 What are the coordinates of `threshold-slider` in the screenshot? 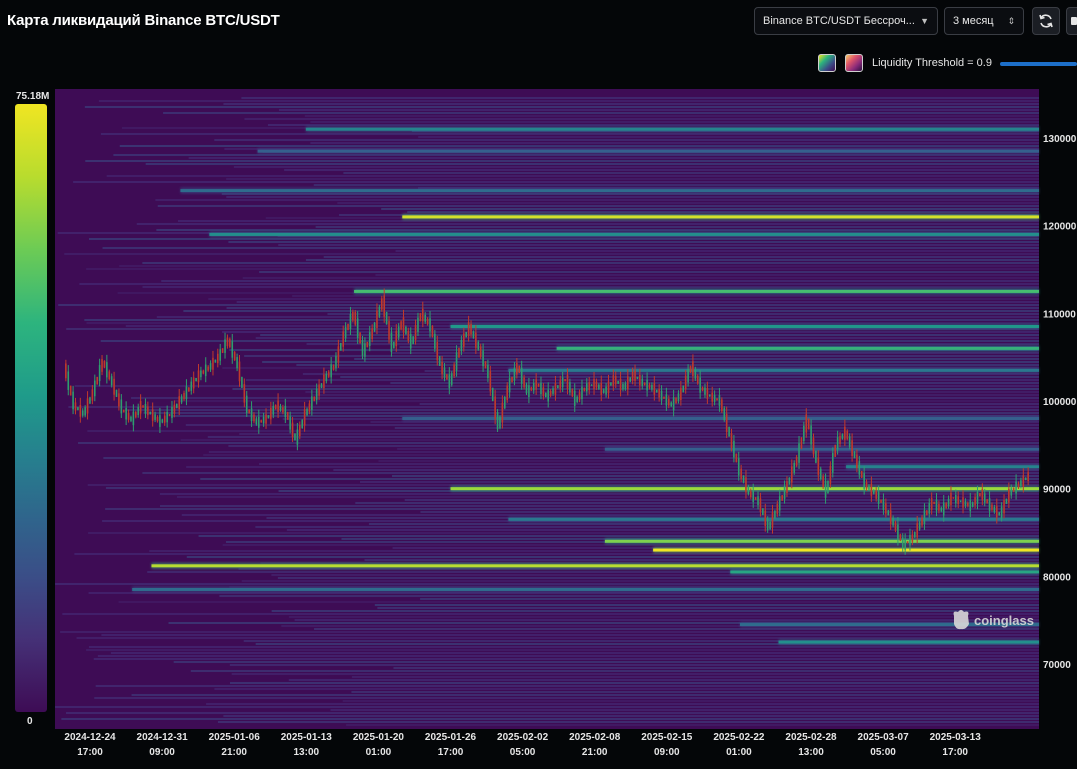 It's located at (1038, 64).